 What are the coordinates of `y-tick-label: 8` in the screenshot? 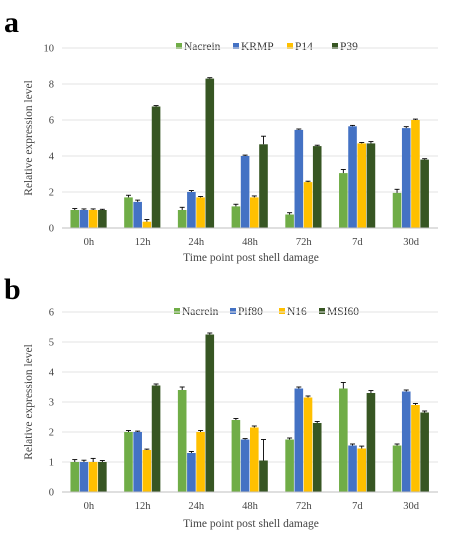 It's located at (51, 85).